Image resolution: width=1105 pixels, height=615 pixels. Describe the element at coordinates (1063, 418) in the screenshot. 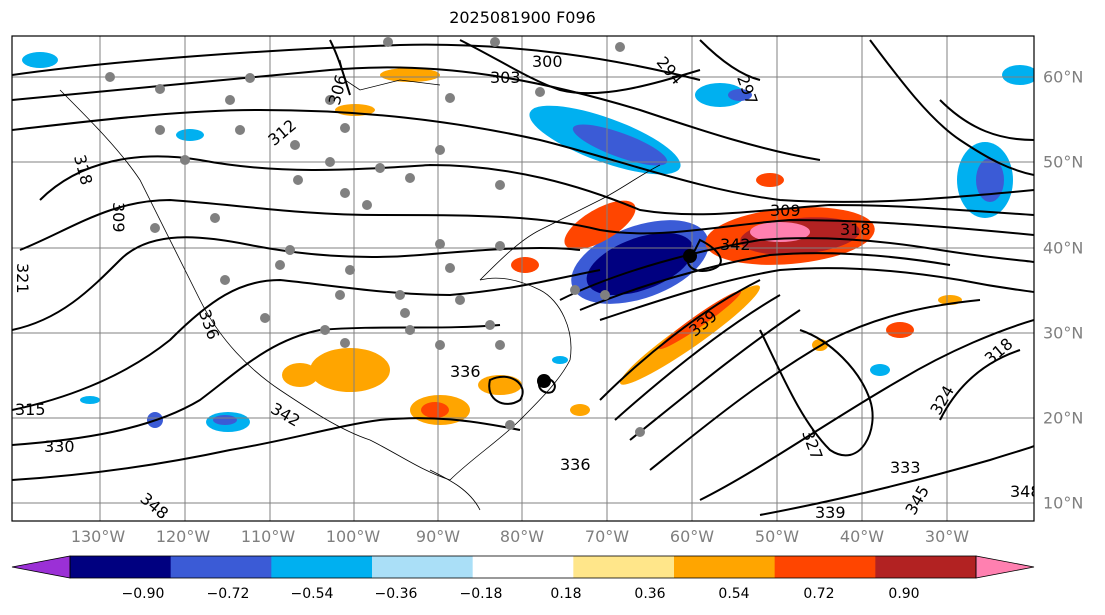

I see `lat-label: 20°N` at that location.